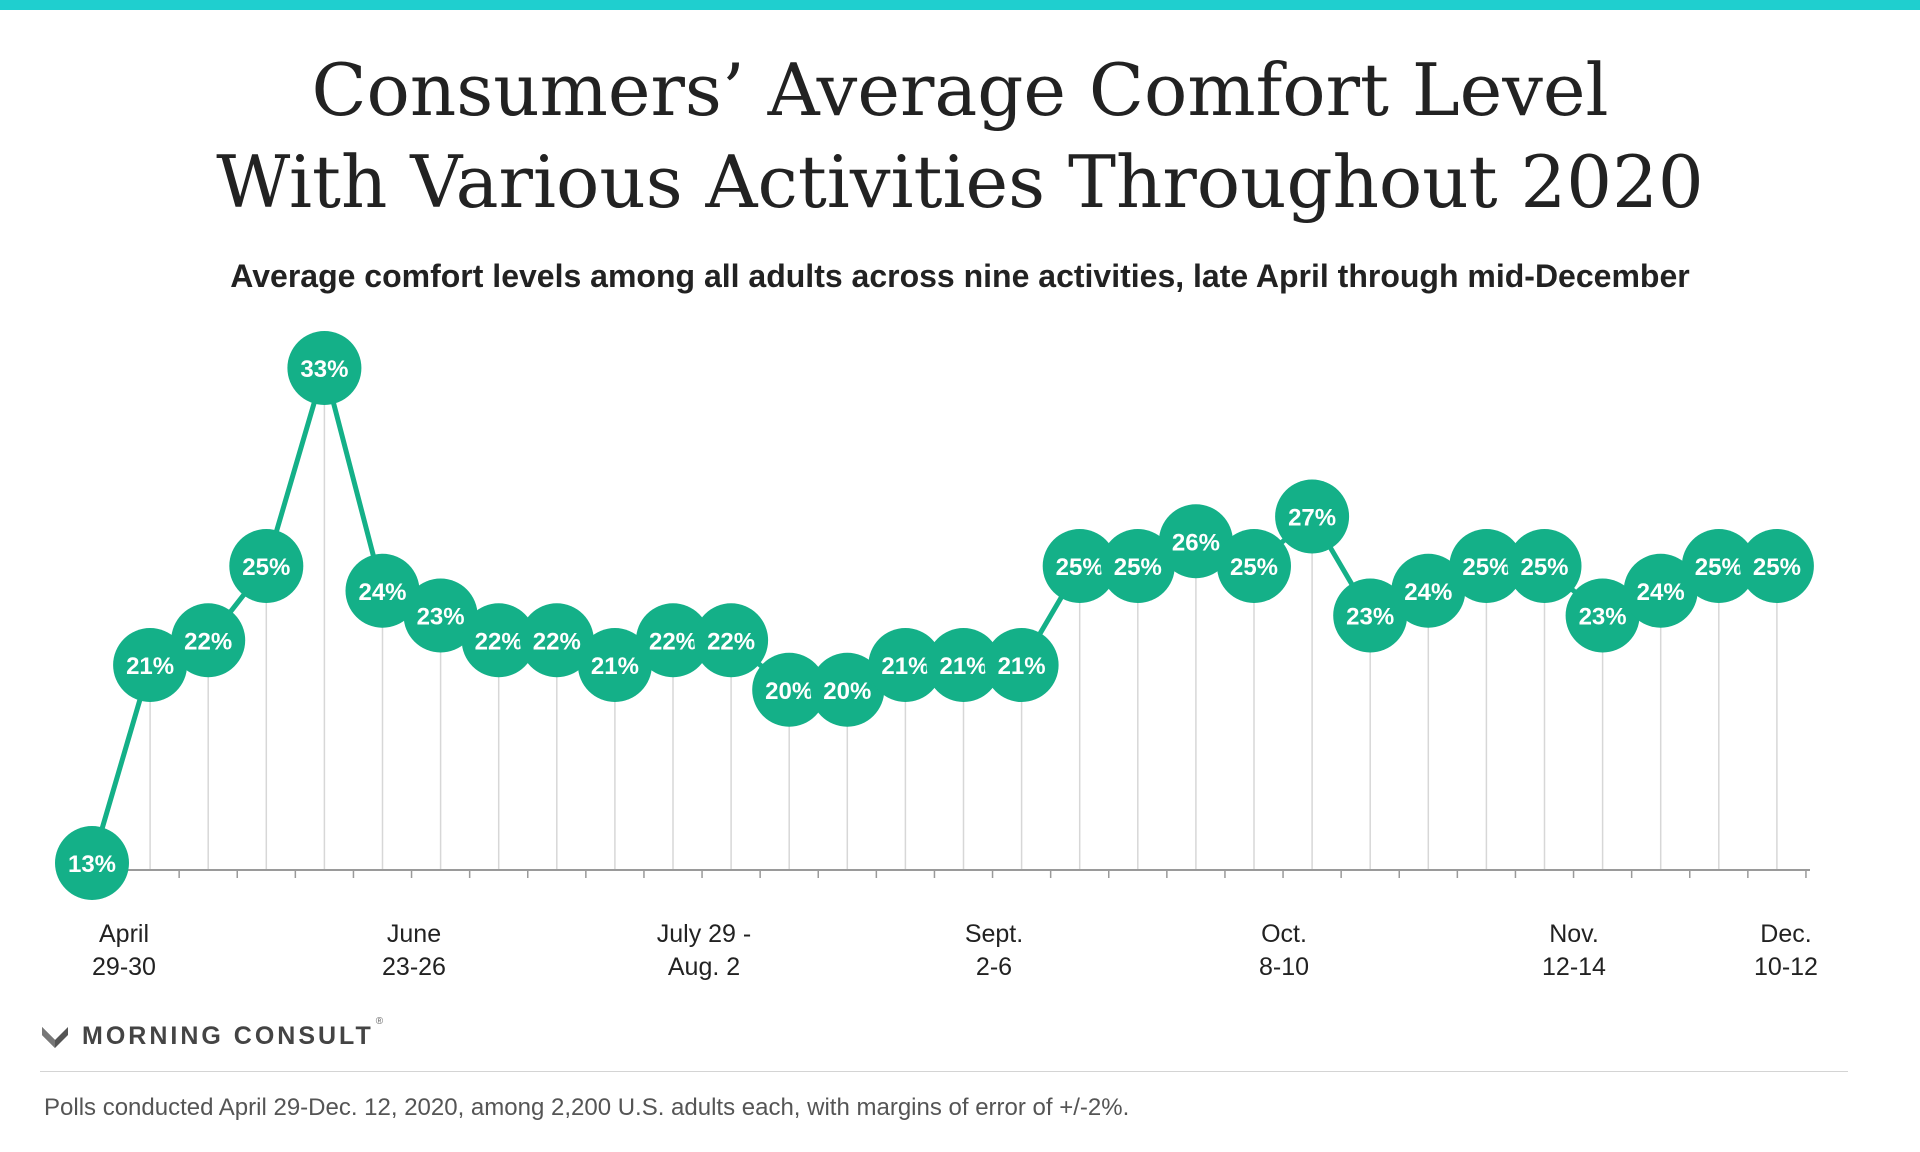 Image resolution: width=1920 pixels, height=1152 pixels. Describe the element at coordinates (414, 967) in the screenshot. I see `x-tick-label-line: 23-26` at that location.